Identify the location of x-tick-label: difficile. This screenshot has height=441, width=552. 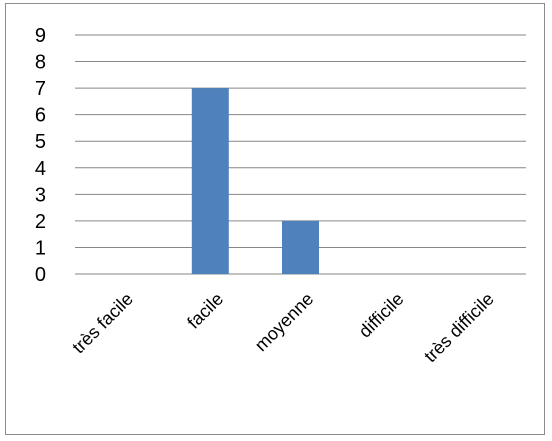
(381, 315).